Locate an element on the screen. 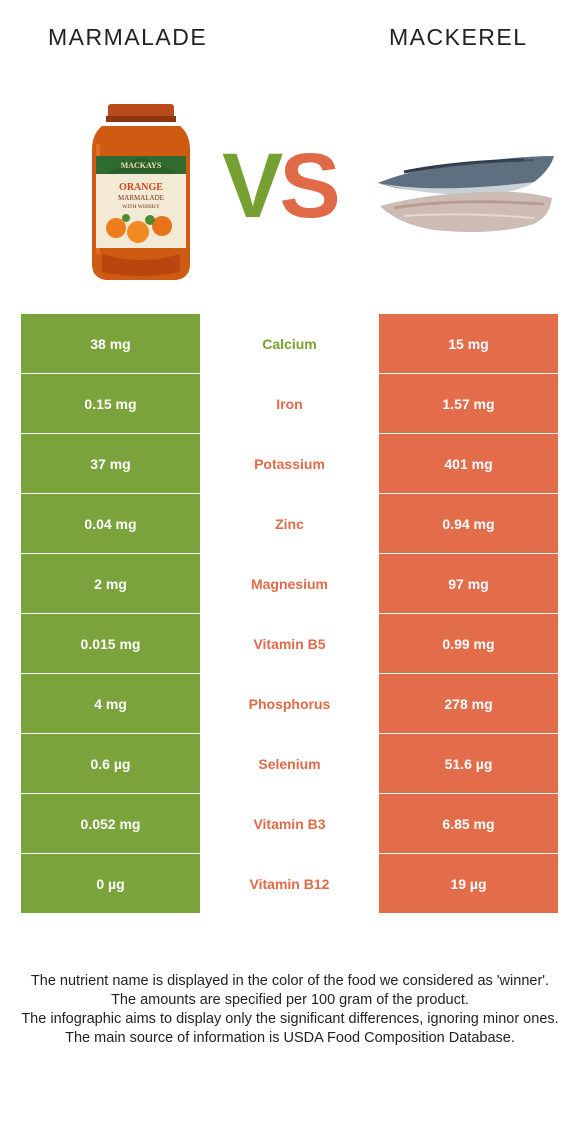 The width and height of the screenshot is (580, 1144). table-row: 2 mg Magnesium 97 mg is located at coordinates (289, 583).